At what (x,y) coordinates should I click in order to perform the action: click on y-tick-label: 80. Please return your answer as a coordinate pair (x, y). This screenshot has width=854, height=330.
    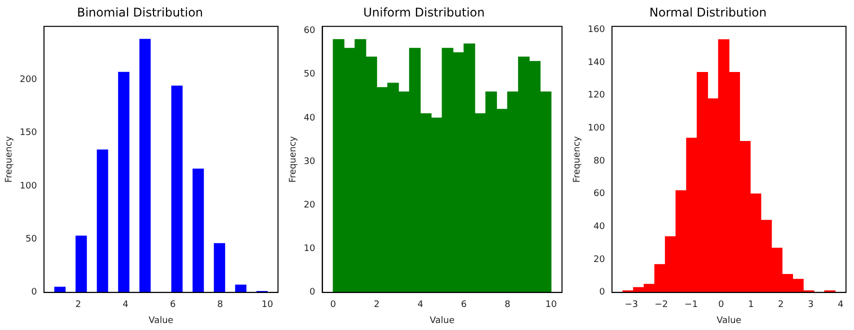
    Looking at the image, I should click on (600, 161).